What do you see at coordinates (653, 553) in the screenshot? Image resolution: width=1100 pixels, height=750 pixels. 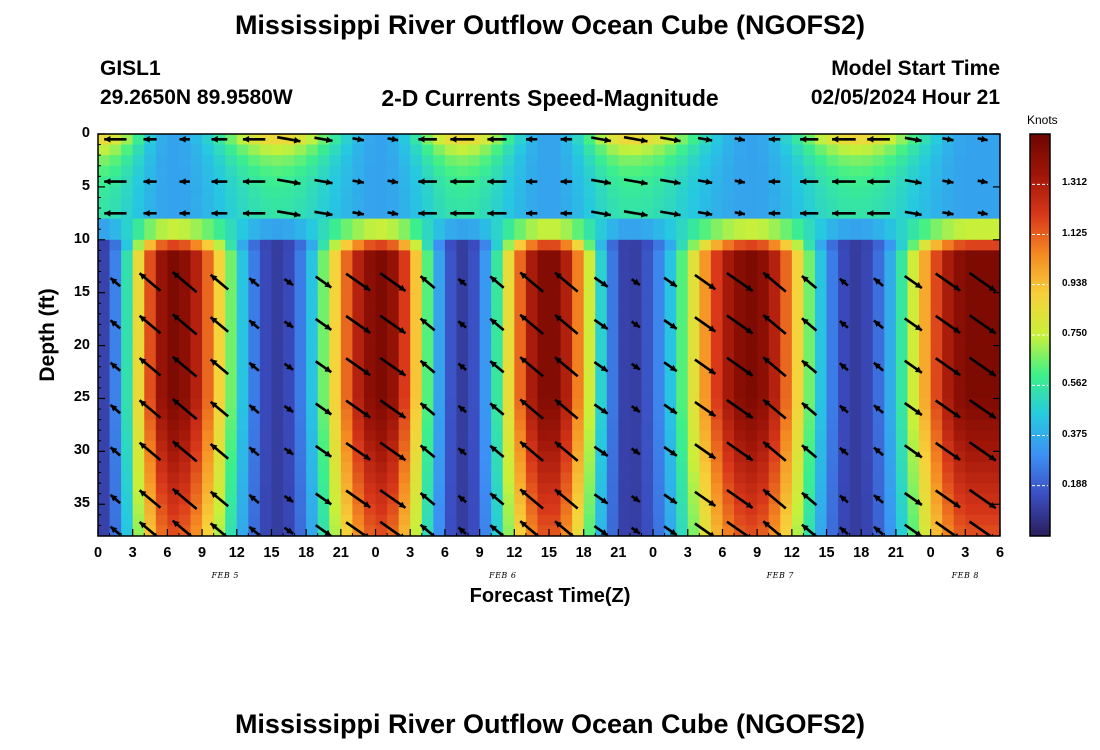 I see `x-tick-label: 0` at bounding box center [653, 553].